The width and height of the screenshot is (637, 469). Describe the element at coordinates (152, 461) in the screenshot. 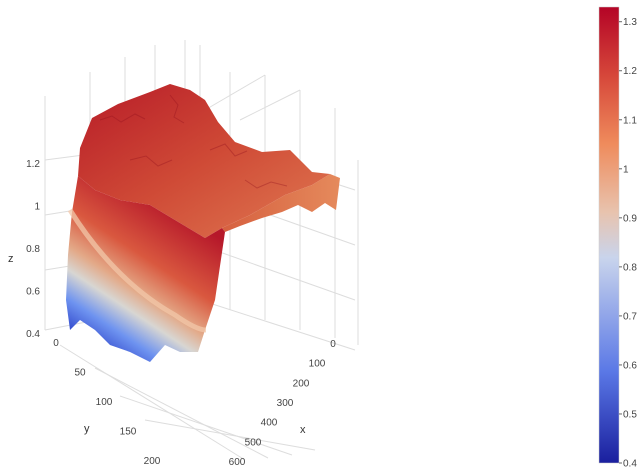

I see `y-tick-label: 200` at that location.